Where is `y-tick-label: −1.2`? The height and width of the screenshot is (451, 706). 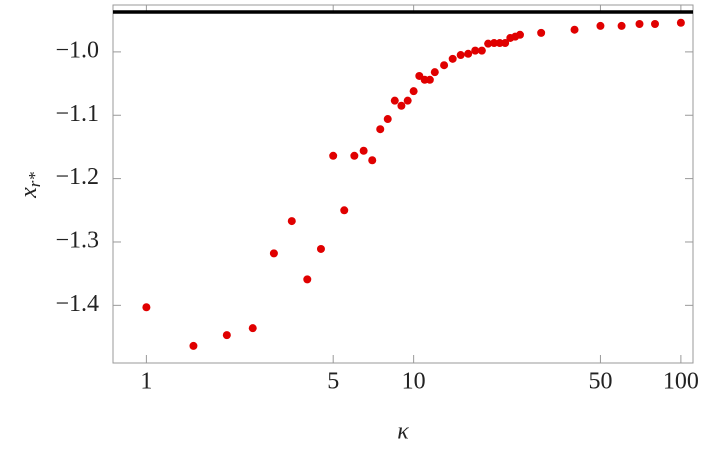
y-tick-label: −1.2 is located at coordinates (77, 177).